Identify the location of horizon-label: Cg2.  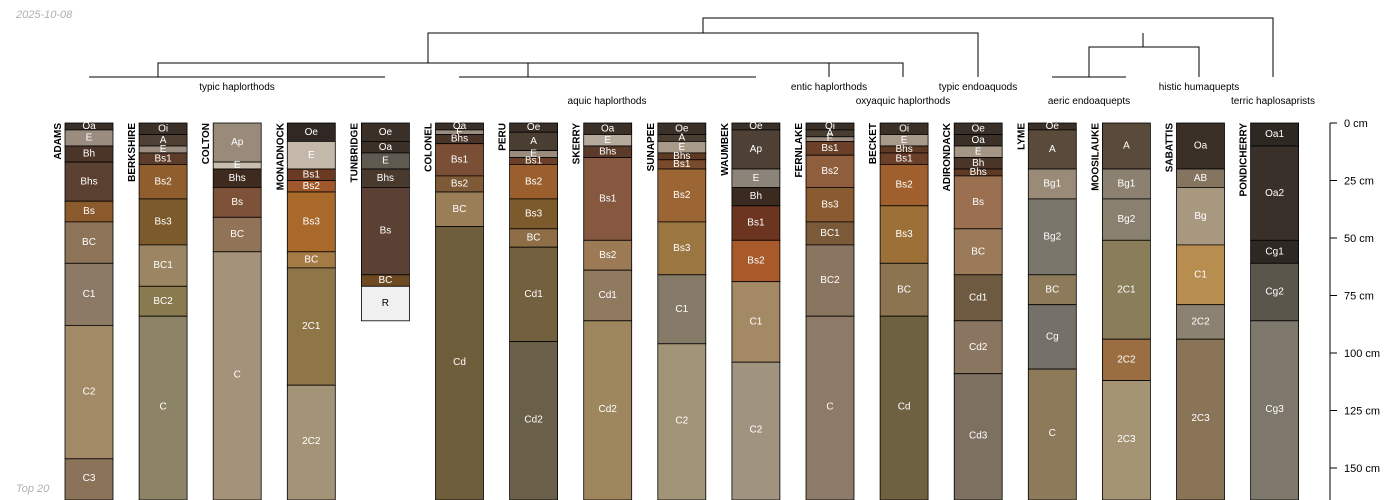
(1274, 292).